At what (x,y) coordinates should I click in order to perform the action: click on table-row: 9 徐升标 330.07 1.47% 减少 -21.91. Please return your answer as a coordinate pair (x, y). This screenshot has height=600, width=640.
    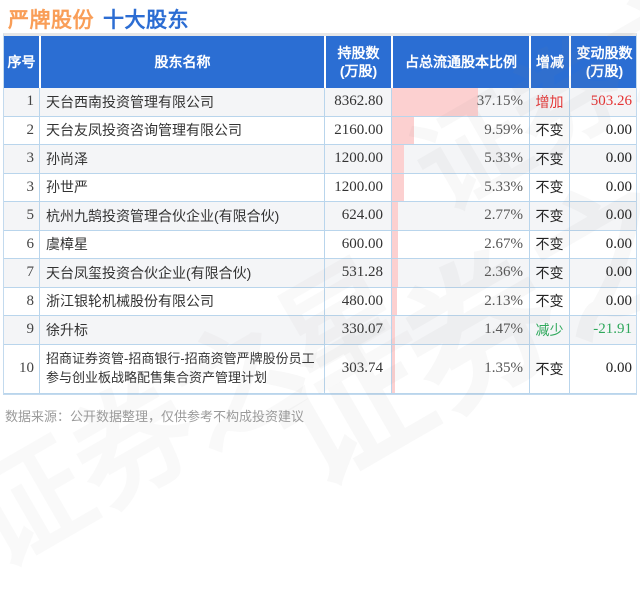
    Looking at the image, I should click on (320, 330).